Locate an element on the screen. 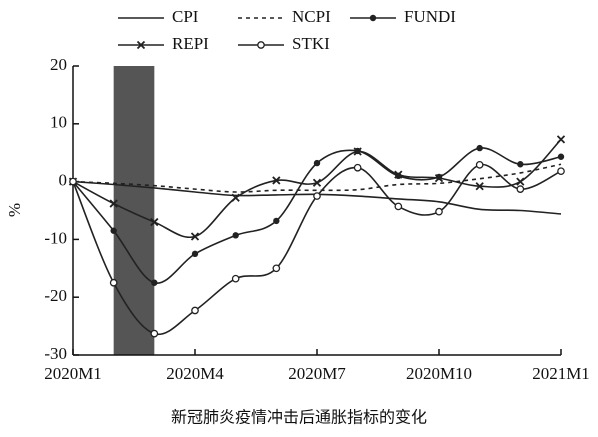  caption: 新冠肺炎疫情冲击后通胀指标的变化 is located at coordinates (299, 417).